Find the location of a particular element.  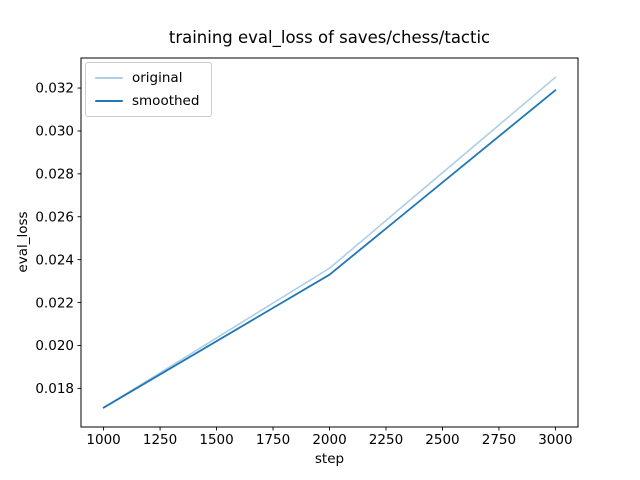

x-tick-label: 1750 is located at coordinates (273, 440).